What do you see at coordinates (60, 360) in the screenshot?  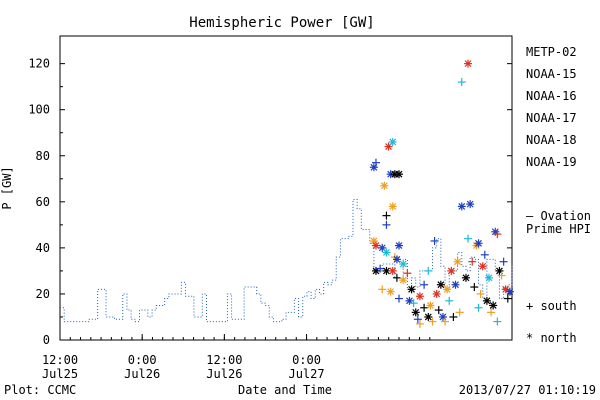 I see `x-tick-label-time: 12:00` at bounding box center [60, 360].